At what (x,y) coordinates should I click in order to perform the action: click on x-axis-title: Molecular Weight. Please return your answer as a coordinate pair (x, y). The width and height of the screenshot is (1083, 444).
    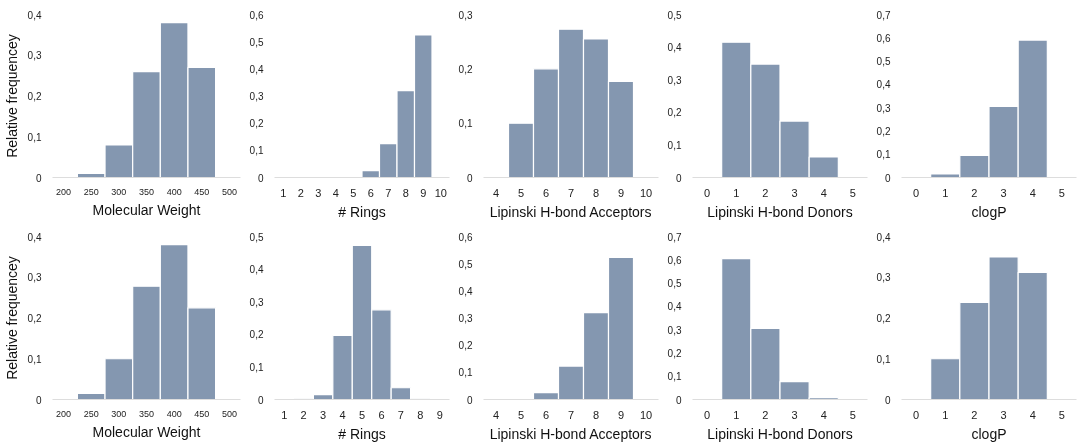
    Looking at the image, I should click on (146, 431).